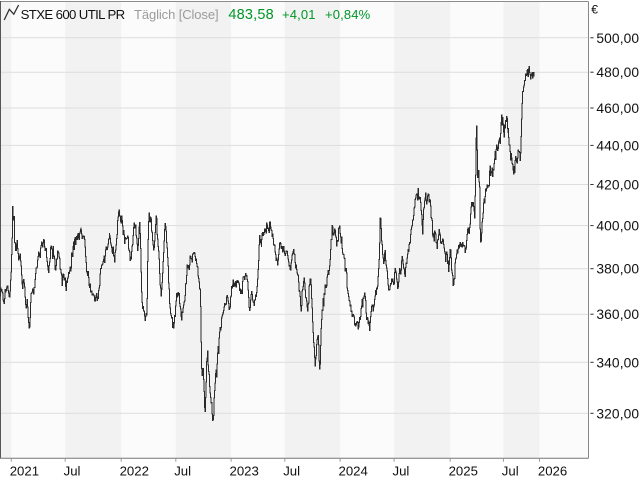 Image resolution: width=640 pixels, height=480 pixels. I want to click on svg-text: 400,00, so click(617, 226).